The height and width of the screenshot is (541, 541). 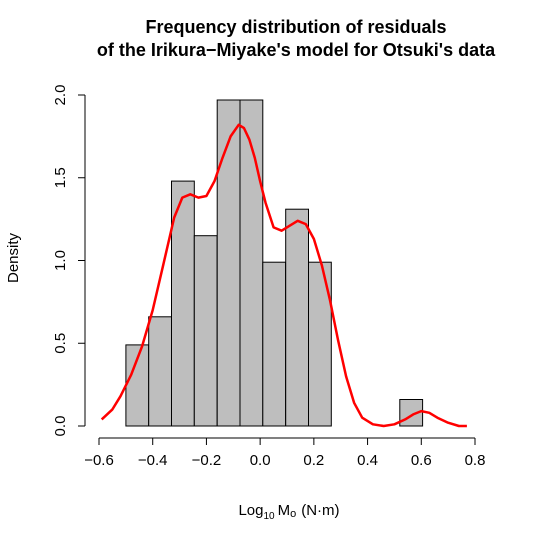 I want to click on y-tick-label: 1.0, so click(x=60, y=260).